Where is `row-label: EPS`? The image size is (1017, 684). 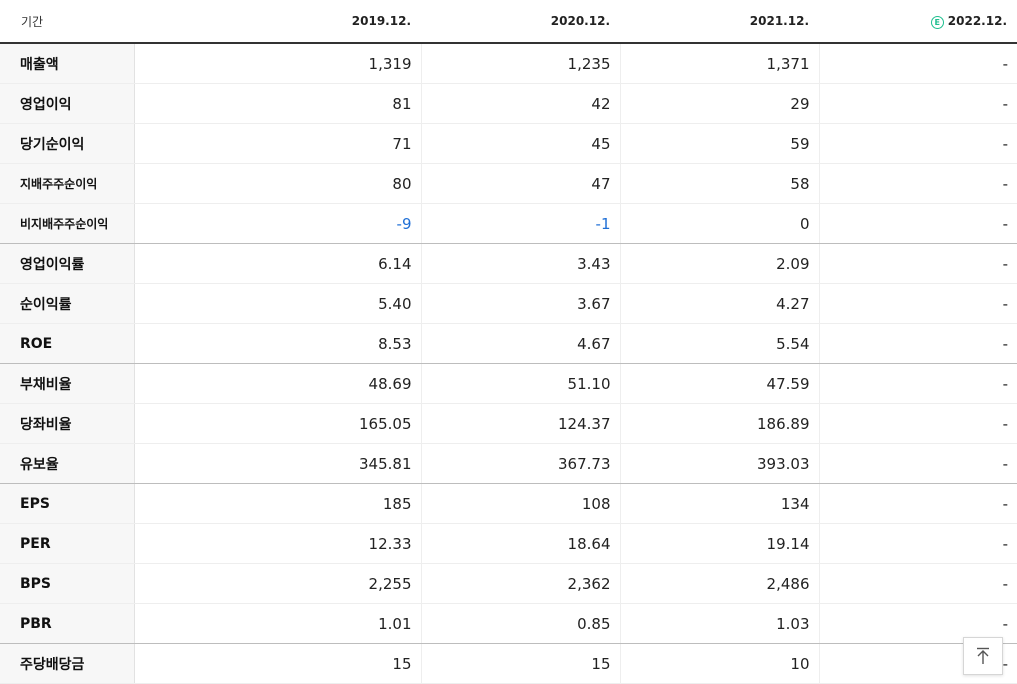 row-label: EPS is located at coordinates (67, 503).